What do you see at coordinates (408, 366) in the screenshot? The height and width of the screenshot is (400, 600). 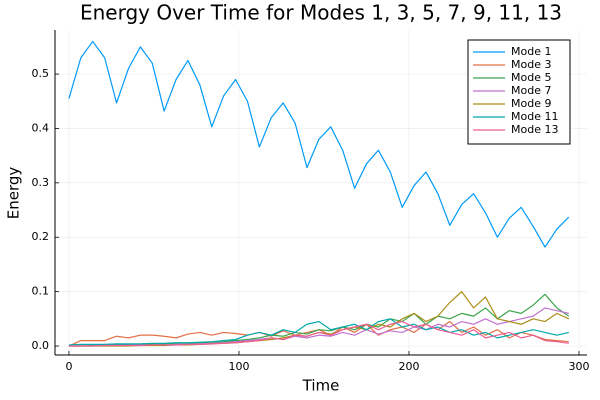 I see `x-tick-label: 200` at bounding box center [408, 366].